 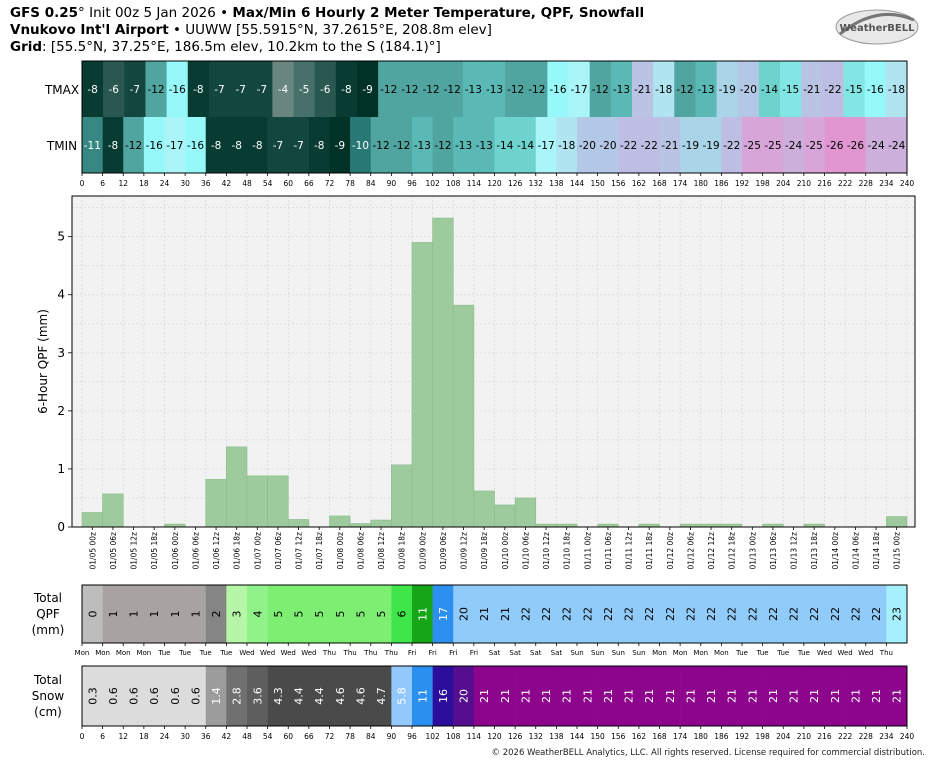 I want to click on heatmap-tick-label: 54, so click(x=268, y=183).